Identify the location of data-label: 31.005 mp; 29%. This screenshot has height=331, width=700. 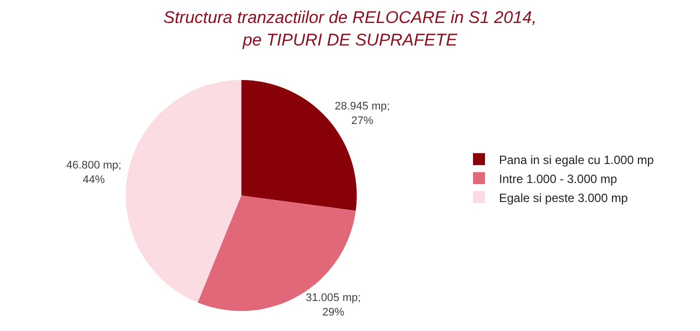
(333, 305).